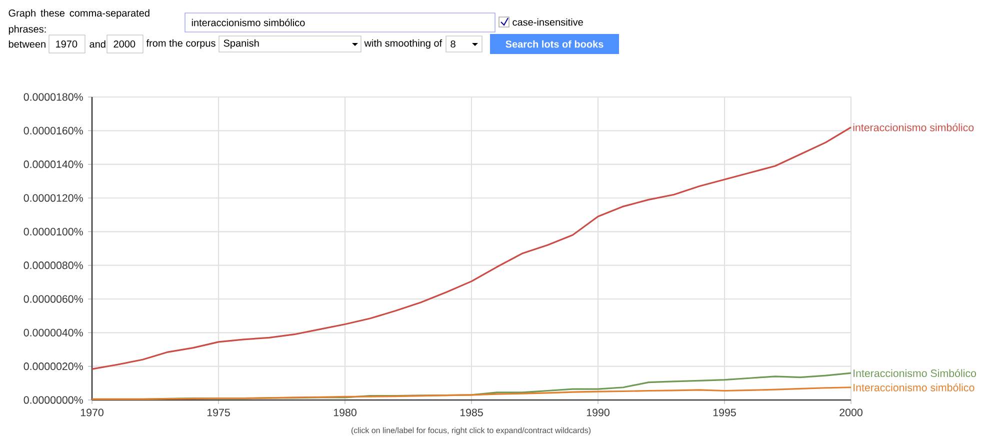  Describe the element at coordinates (555, 44) in the screenshot. I see `text: Search lots of books` at that location.